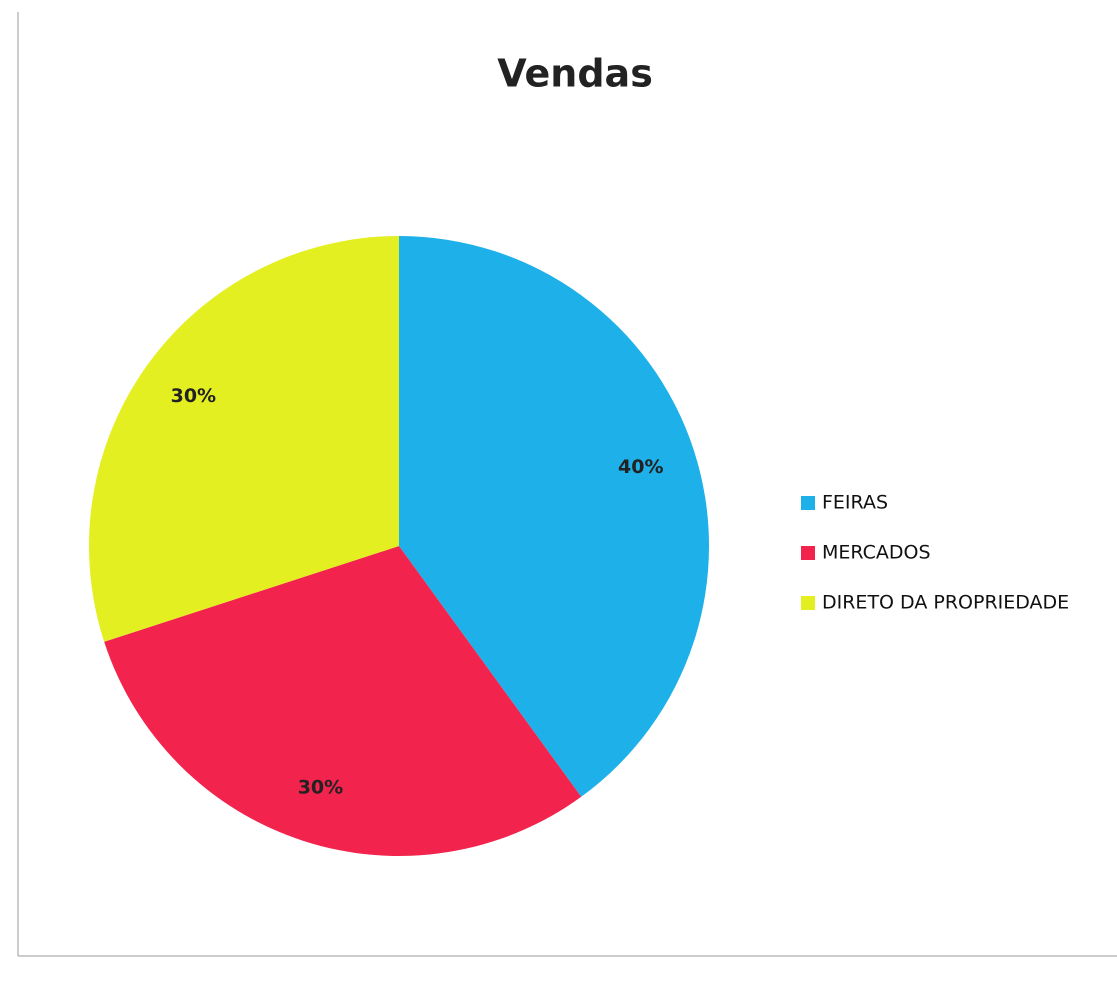  Describe the element at coordinates (855, 503) in the screenshot. I see `legend-label: FEIRAS` at that location.